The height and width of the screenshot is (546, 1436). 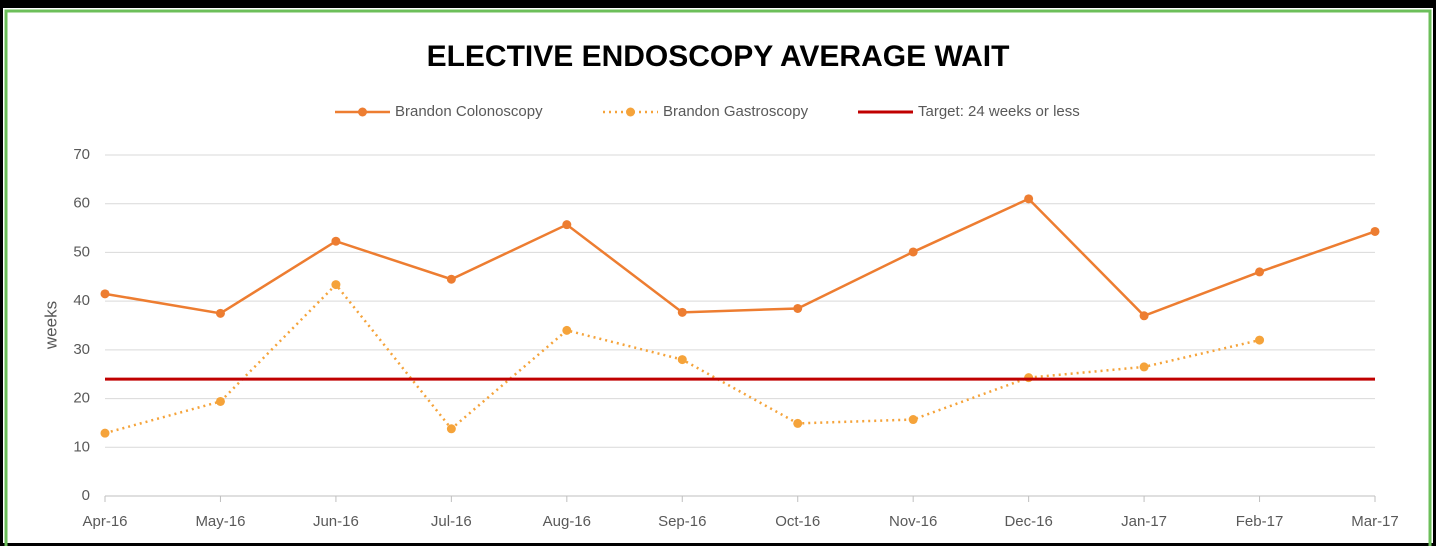 What do you see at coordinates (451, 521) in the screenshot?
I see `x-tick-label: Jul-16` at bounding box center [451, 521].